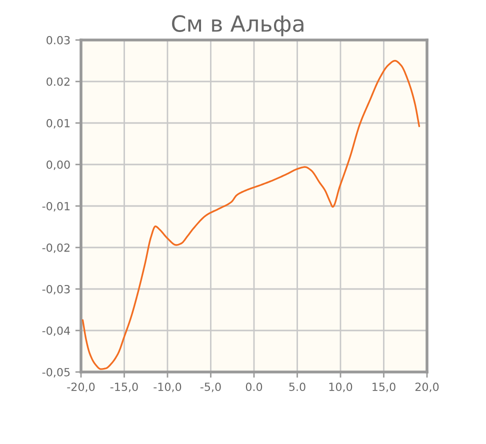 This screenshot has width=486, height=444. I want to click on chart-title: См в Альфа, so click(238, 25).